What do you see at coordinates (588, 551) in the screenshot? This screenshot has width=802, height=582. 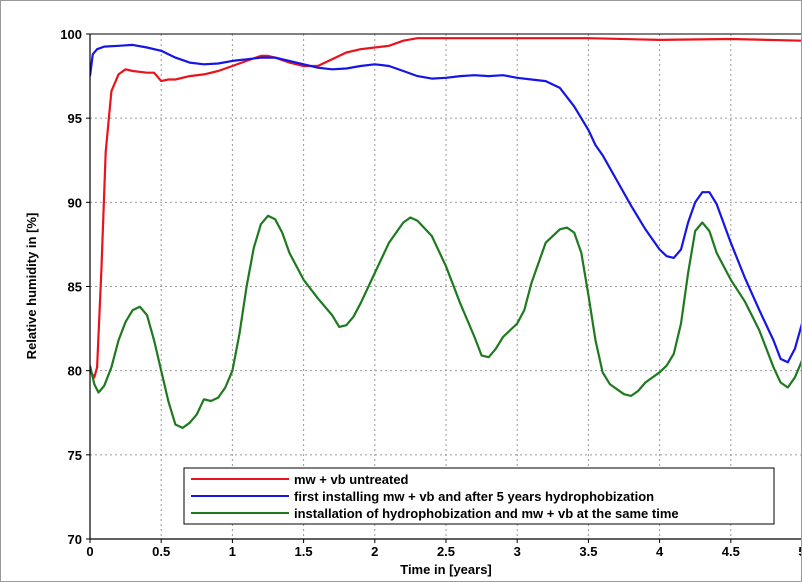 I see `x-tick-label: 3.5` at bounding box center [588, 551].